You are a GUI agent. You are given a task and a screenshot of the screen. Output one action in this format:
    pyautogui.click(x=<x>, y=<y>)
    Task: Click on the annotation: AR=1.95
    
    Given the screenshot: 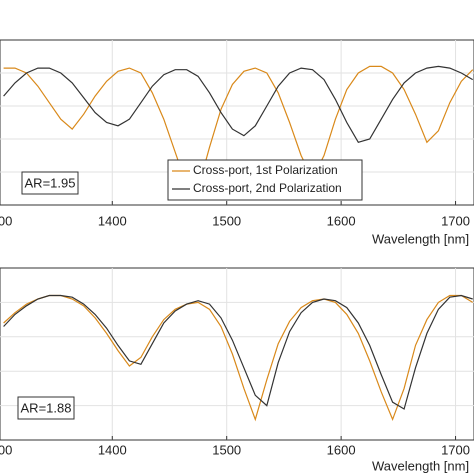 What is the action you would take?
    pyautogui.click(x=50, y=182)
    